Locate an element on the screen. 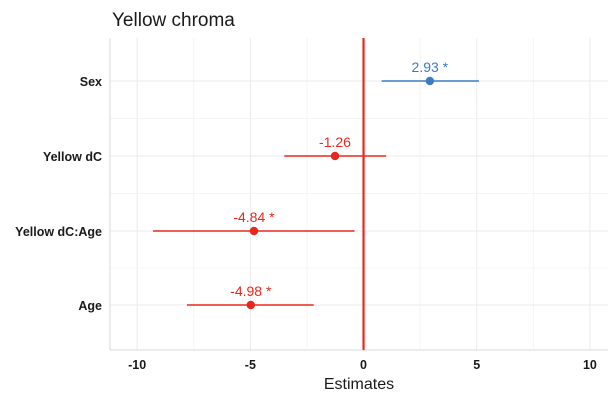 The image size is (608, 397). estimate-value-label: 2.93 * is located at coordinates (430, 67).